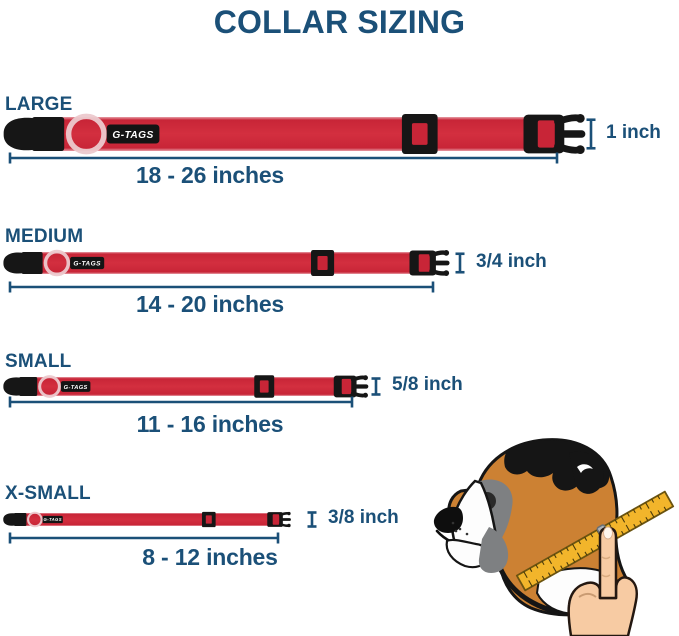 Image resolution: width=679 pixels, height=636 pixels. What do you see at coordinates (234, 271) in the screenshot?
I see `collar-diagram-medium: G-TAGS` at bounding box center [234, 271].